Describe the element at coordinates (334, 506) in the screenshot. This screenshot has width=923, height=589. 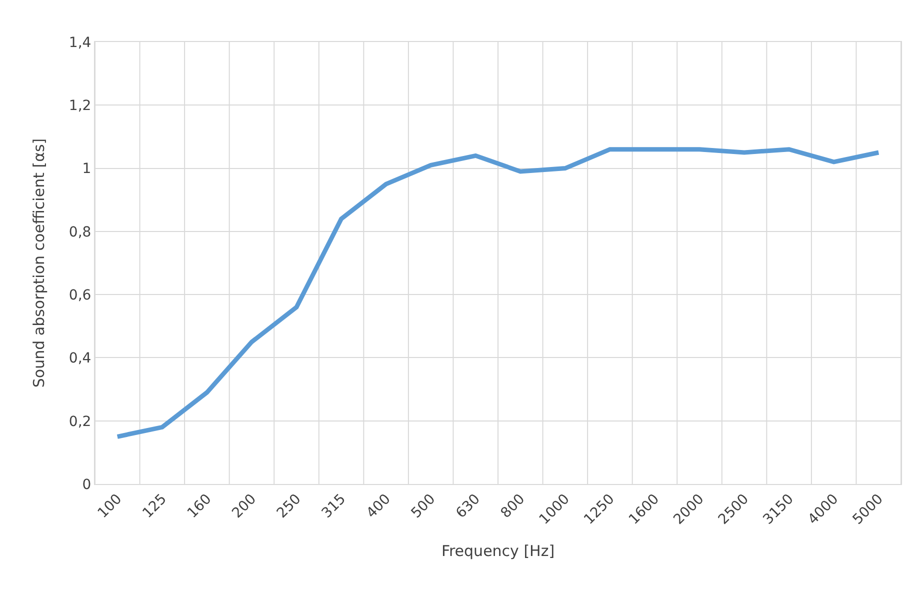
I see `x-tick-label: 315` at that location.